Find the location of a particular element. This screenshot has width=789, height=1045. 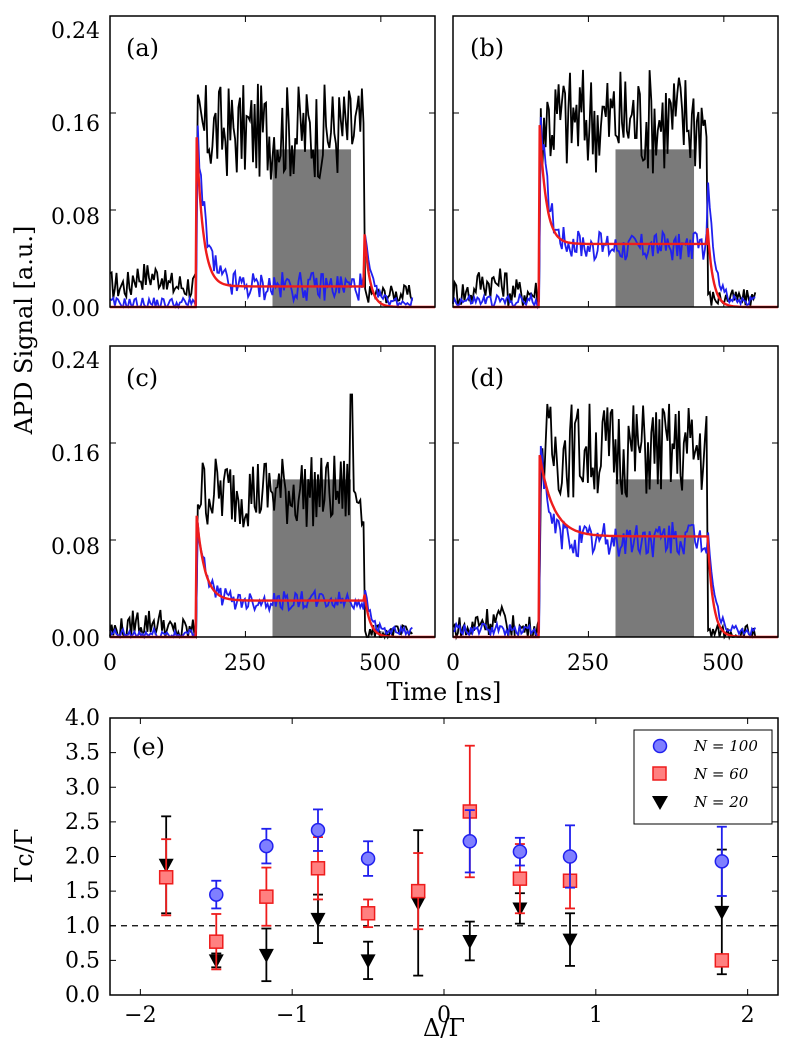

panel-b-label: (b) is located at coordinates (487, 48).